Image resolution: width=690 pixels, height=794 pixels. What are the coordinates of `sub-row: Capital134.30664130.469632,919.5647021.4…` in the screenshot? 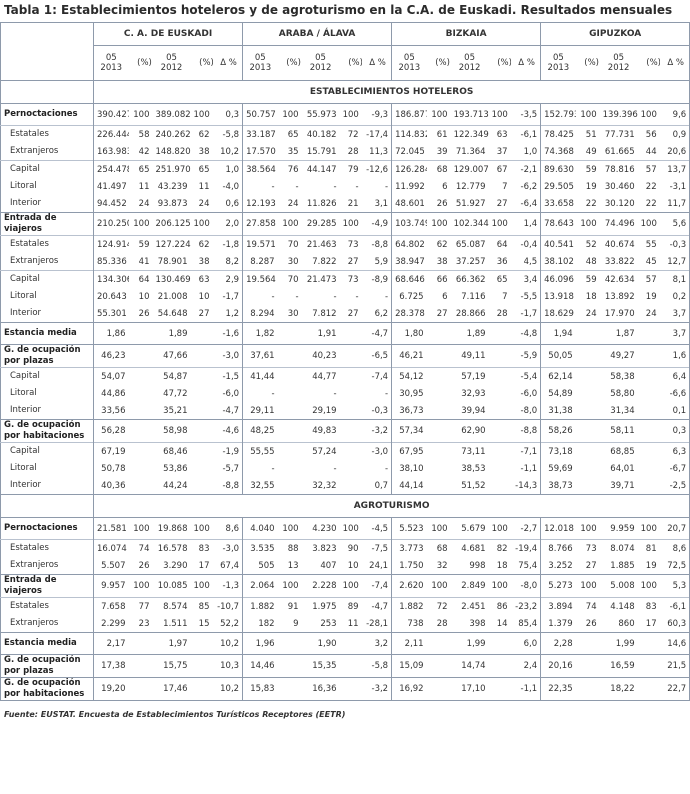 It's located at (345, 279).